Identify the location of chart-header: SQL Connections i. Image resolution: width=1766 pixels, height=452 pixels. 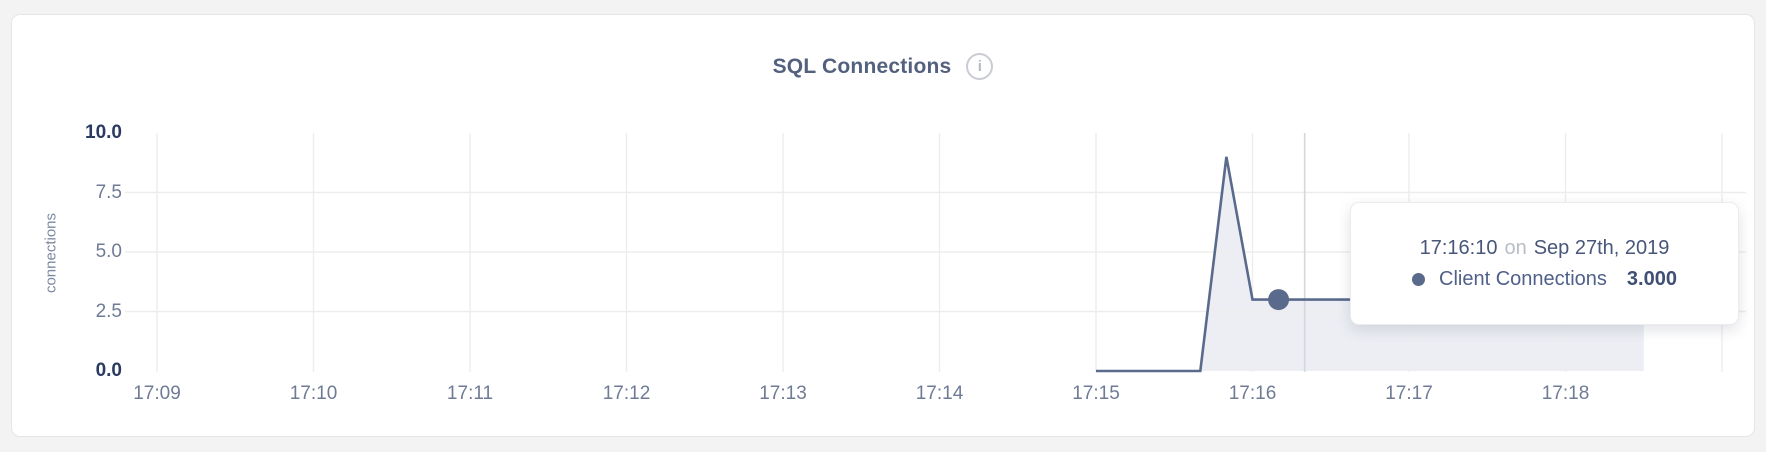
(883, 66).